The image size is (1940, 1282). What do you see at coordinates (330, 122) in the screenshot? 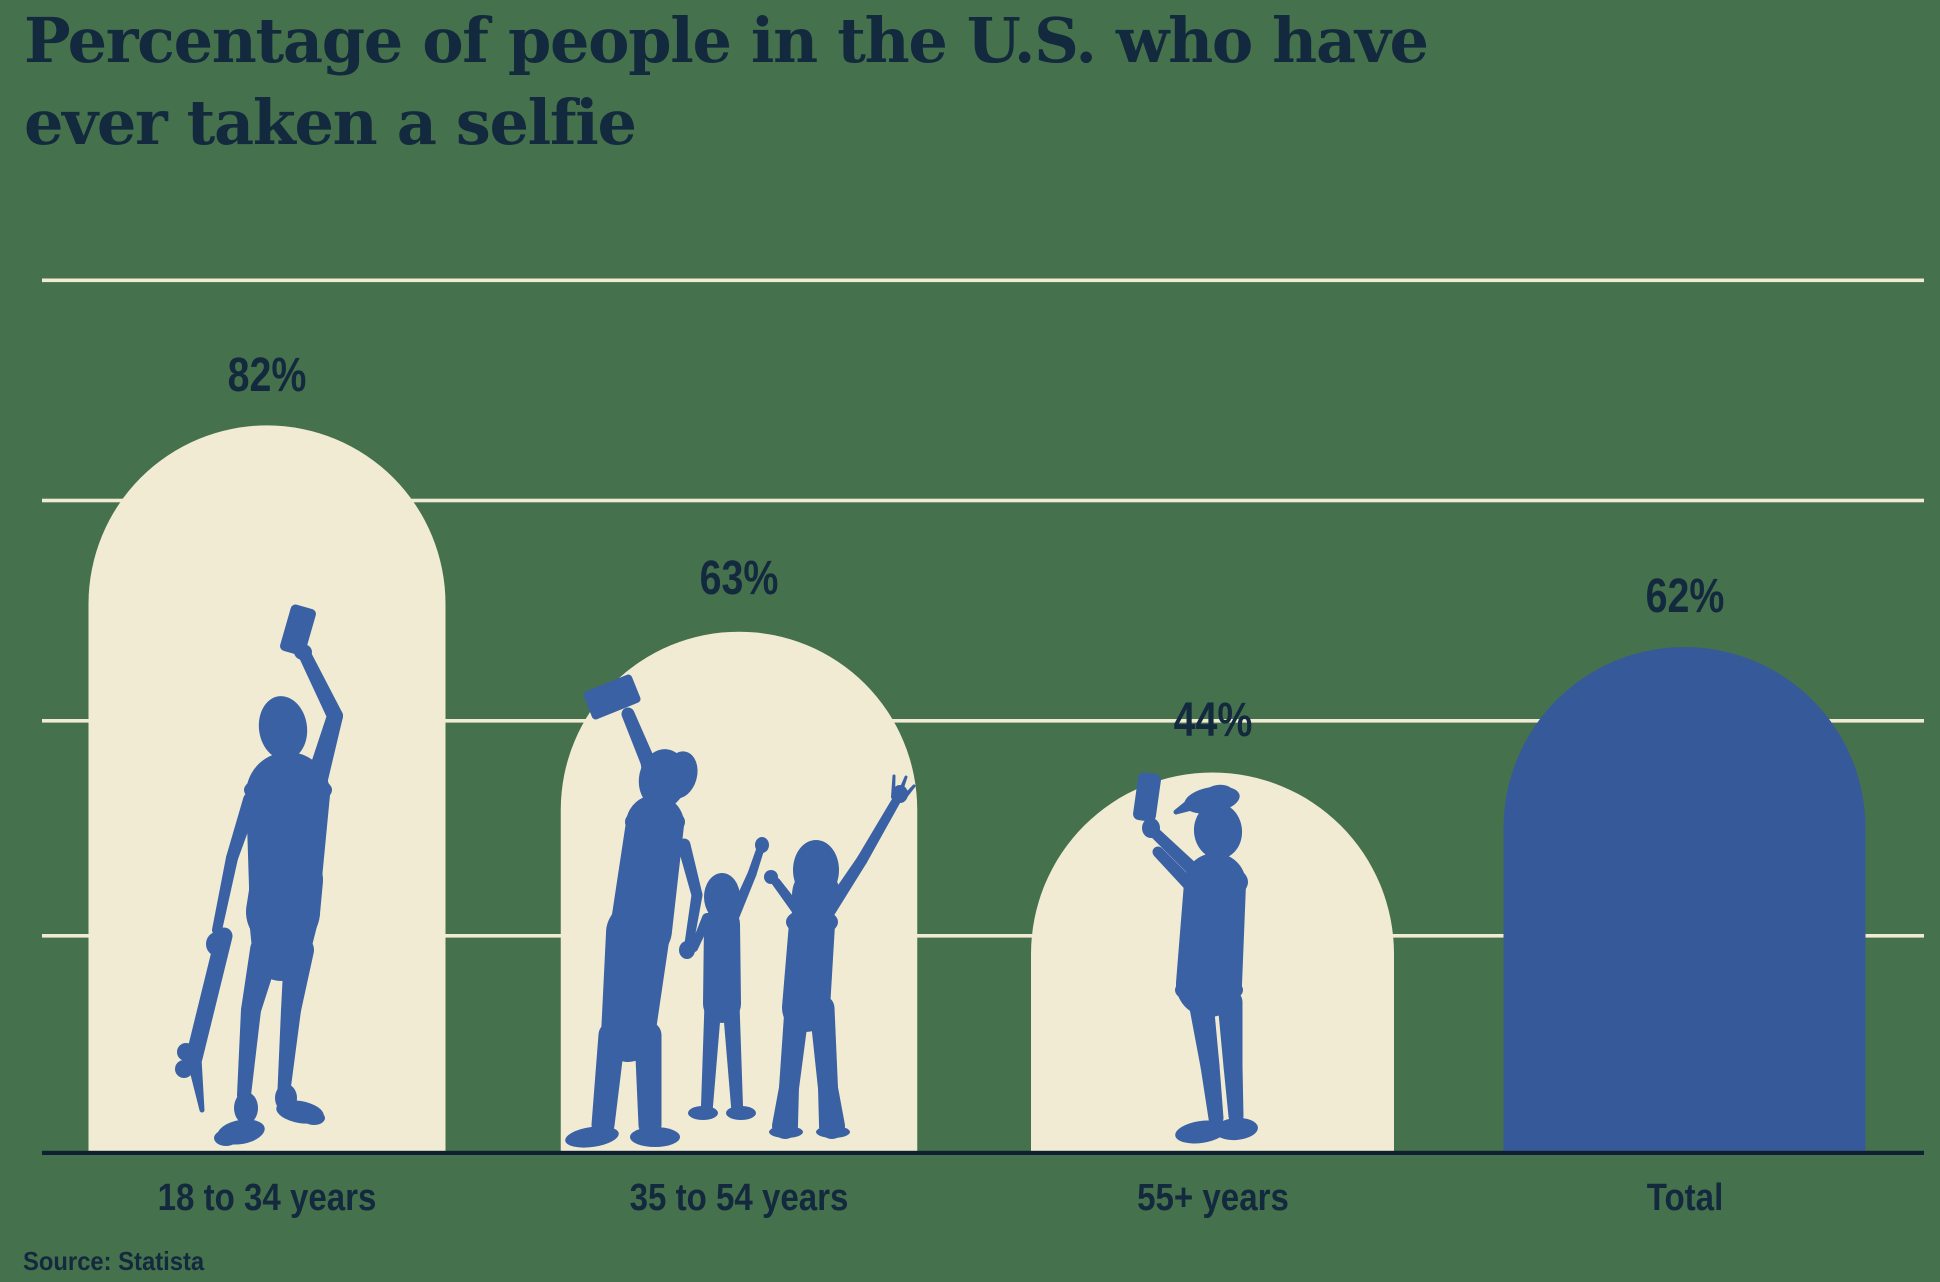
I see `chart-title-line2: ever taken a selfie` at bounding box center [330, 122].